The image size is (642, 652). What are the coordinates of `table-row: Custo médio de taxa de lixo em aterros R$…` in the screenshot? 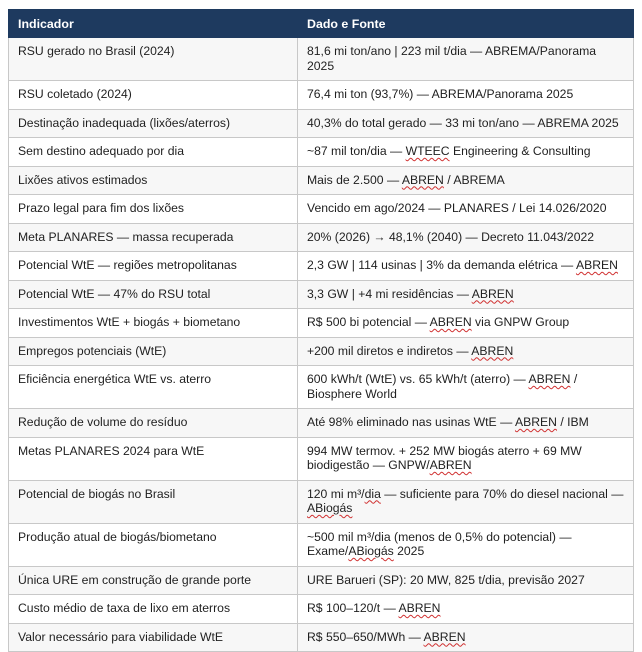 It's located at (321, 609).